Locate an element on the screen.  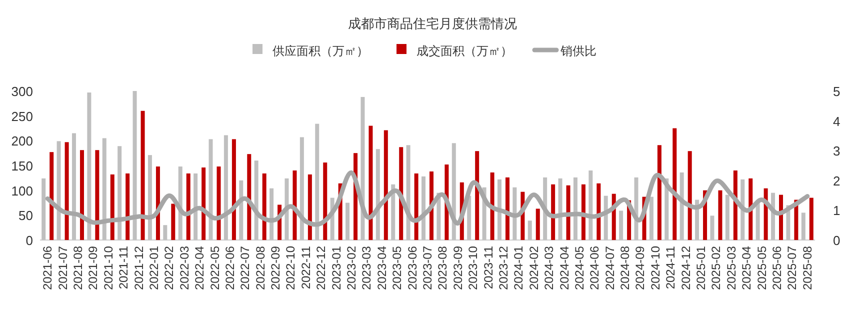
x-tick-label: 2022-09 is located at coordinates (275, 268).